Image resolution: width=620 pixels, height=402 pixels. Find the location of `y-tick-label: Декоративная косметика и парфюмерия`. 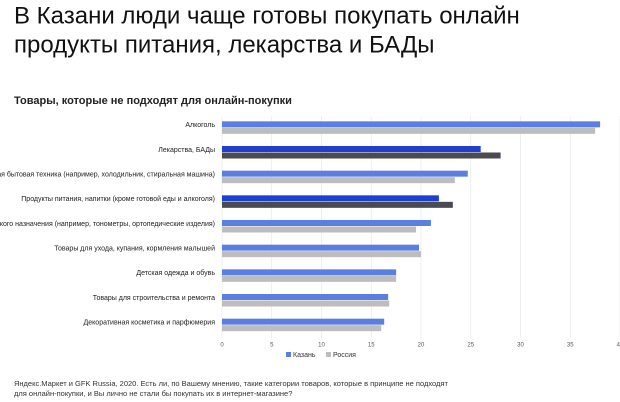

y-tick-label: Декоративная косметика и парфюмерия is located at coordinates (150, 323).